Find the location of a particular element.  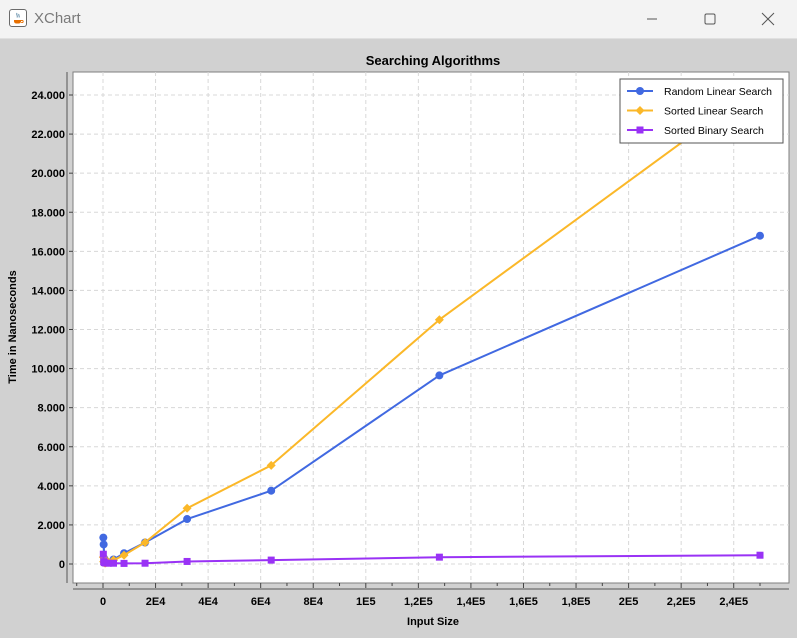

close-button is located at coordinates (768, 19).